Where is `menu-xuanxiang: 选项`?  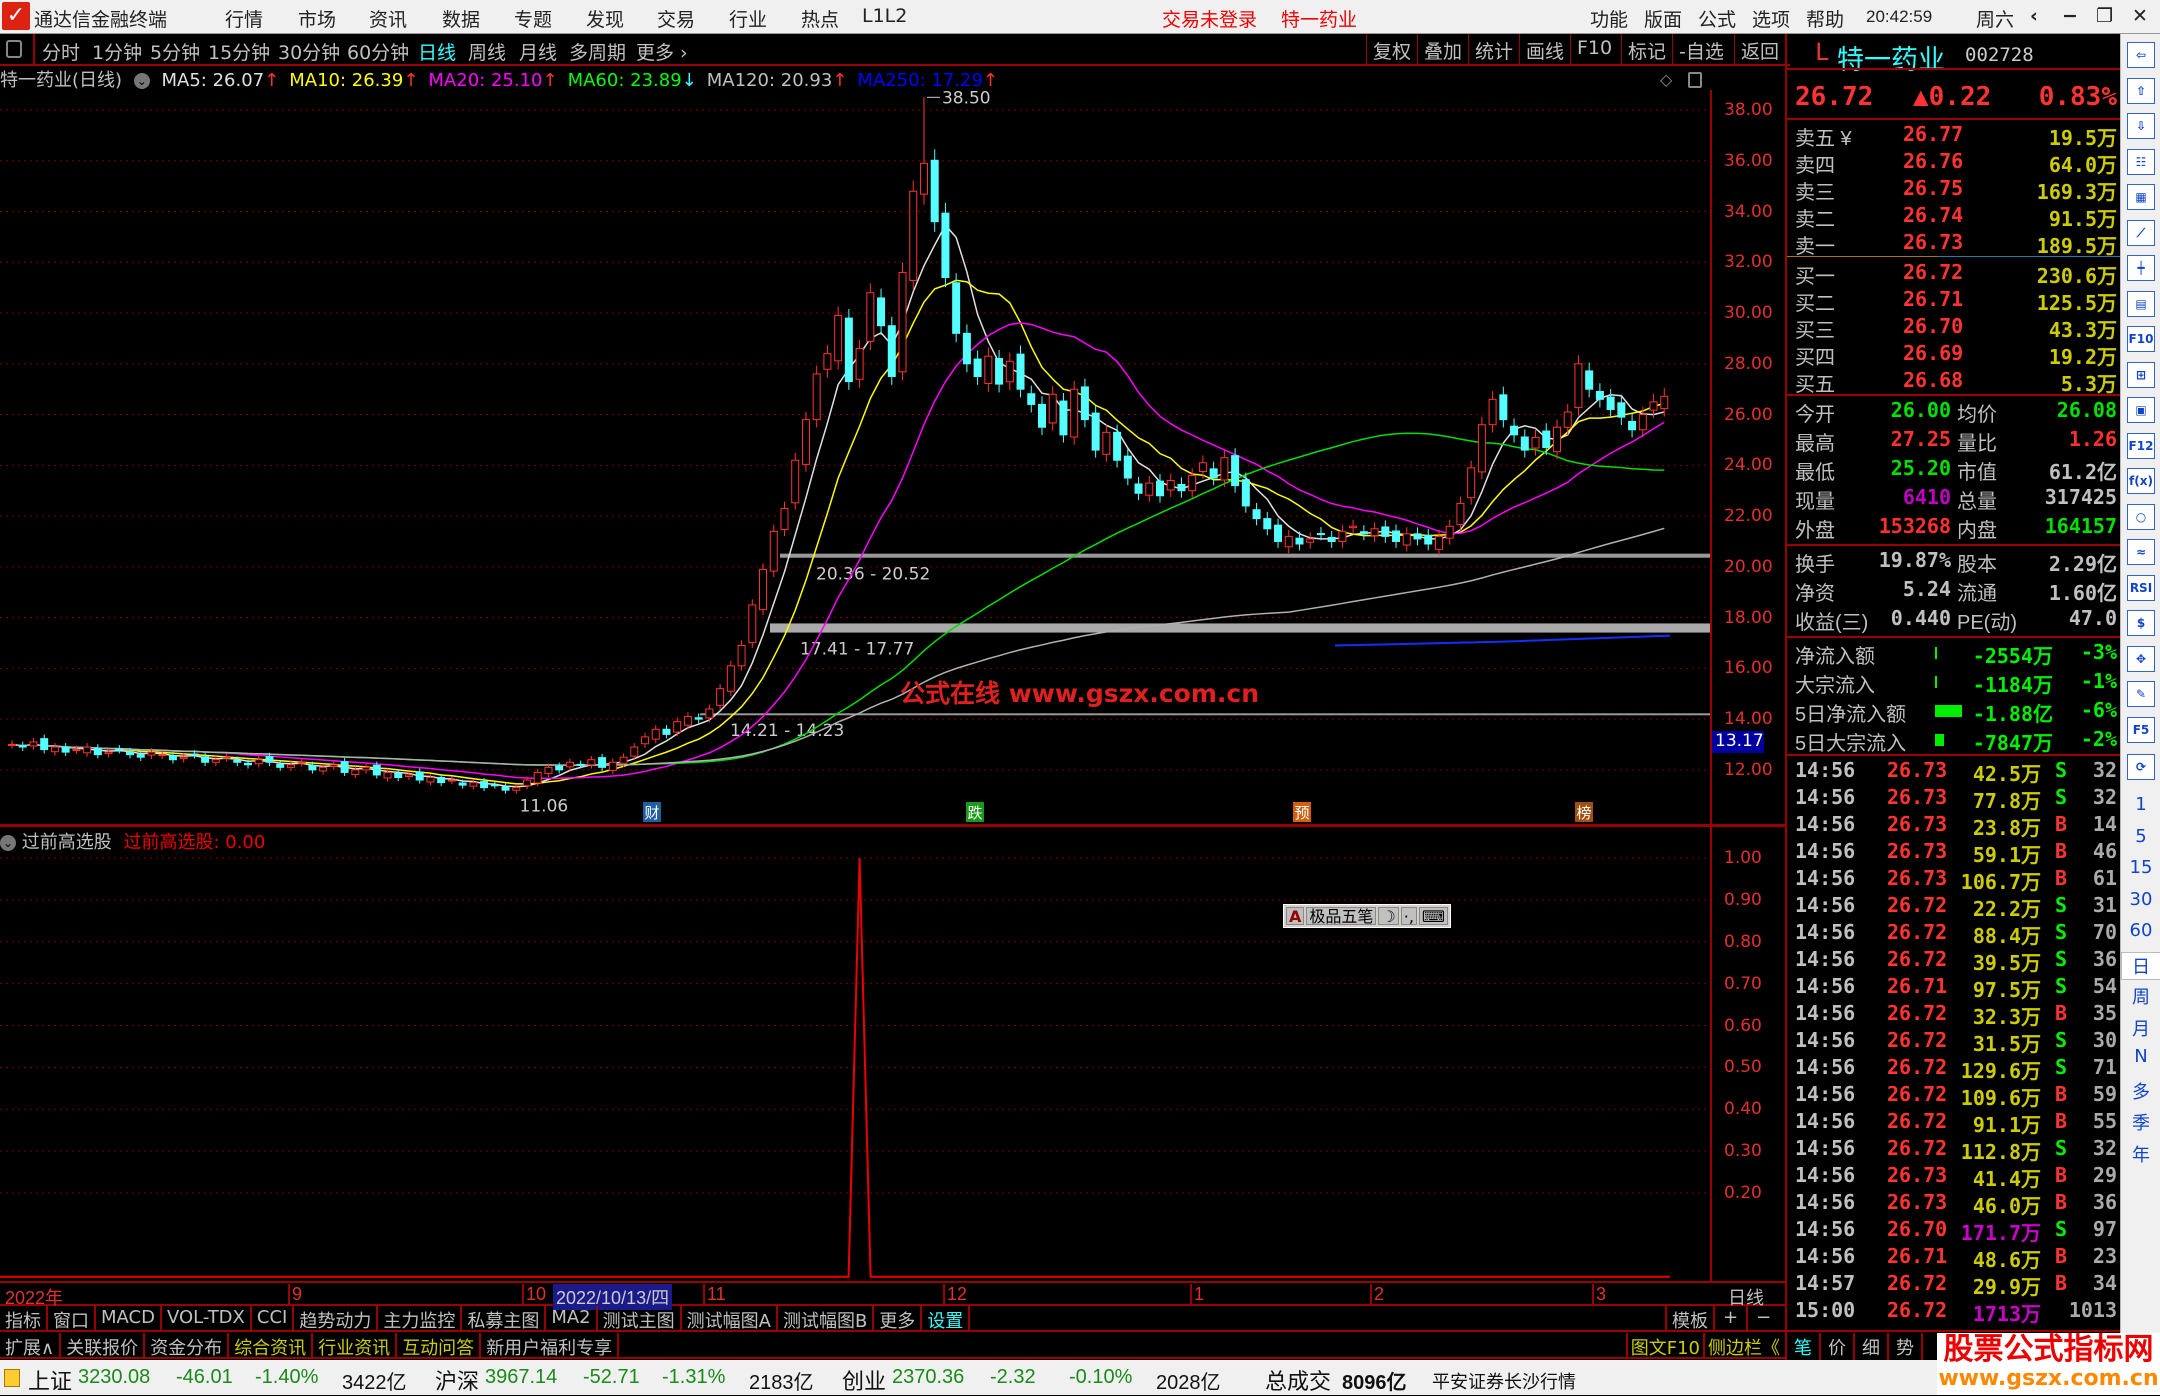 menu-xuanxiang: 选项 is located at coordinates (1771, 20).